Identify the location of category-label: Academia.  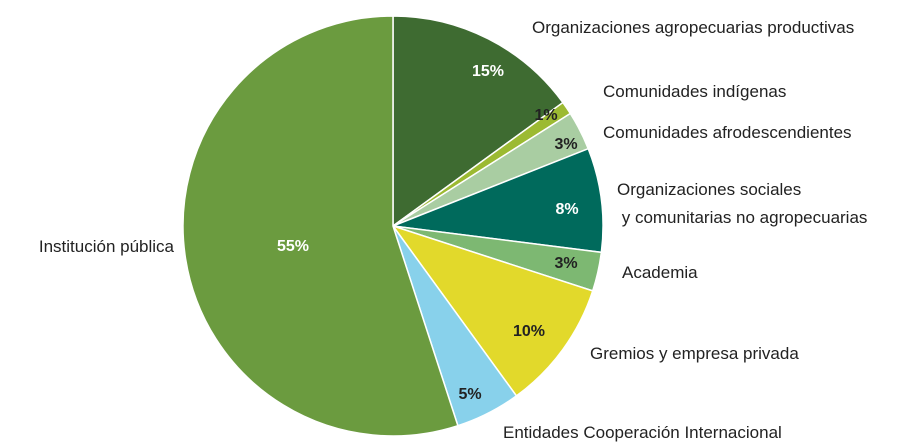
(660, 272).